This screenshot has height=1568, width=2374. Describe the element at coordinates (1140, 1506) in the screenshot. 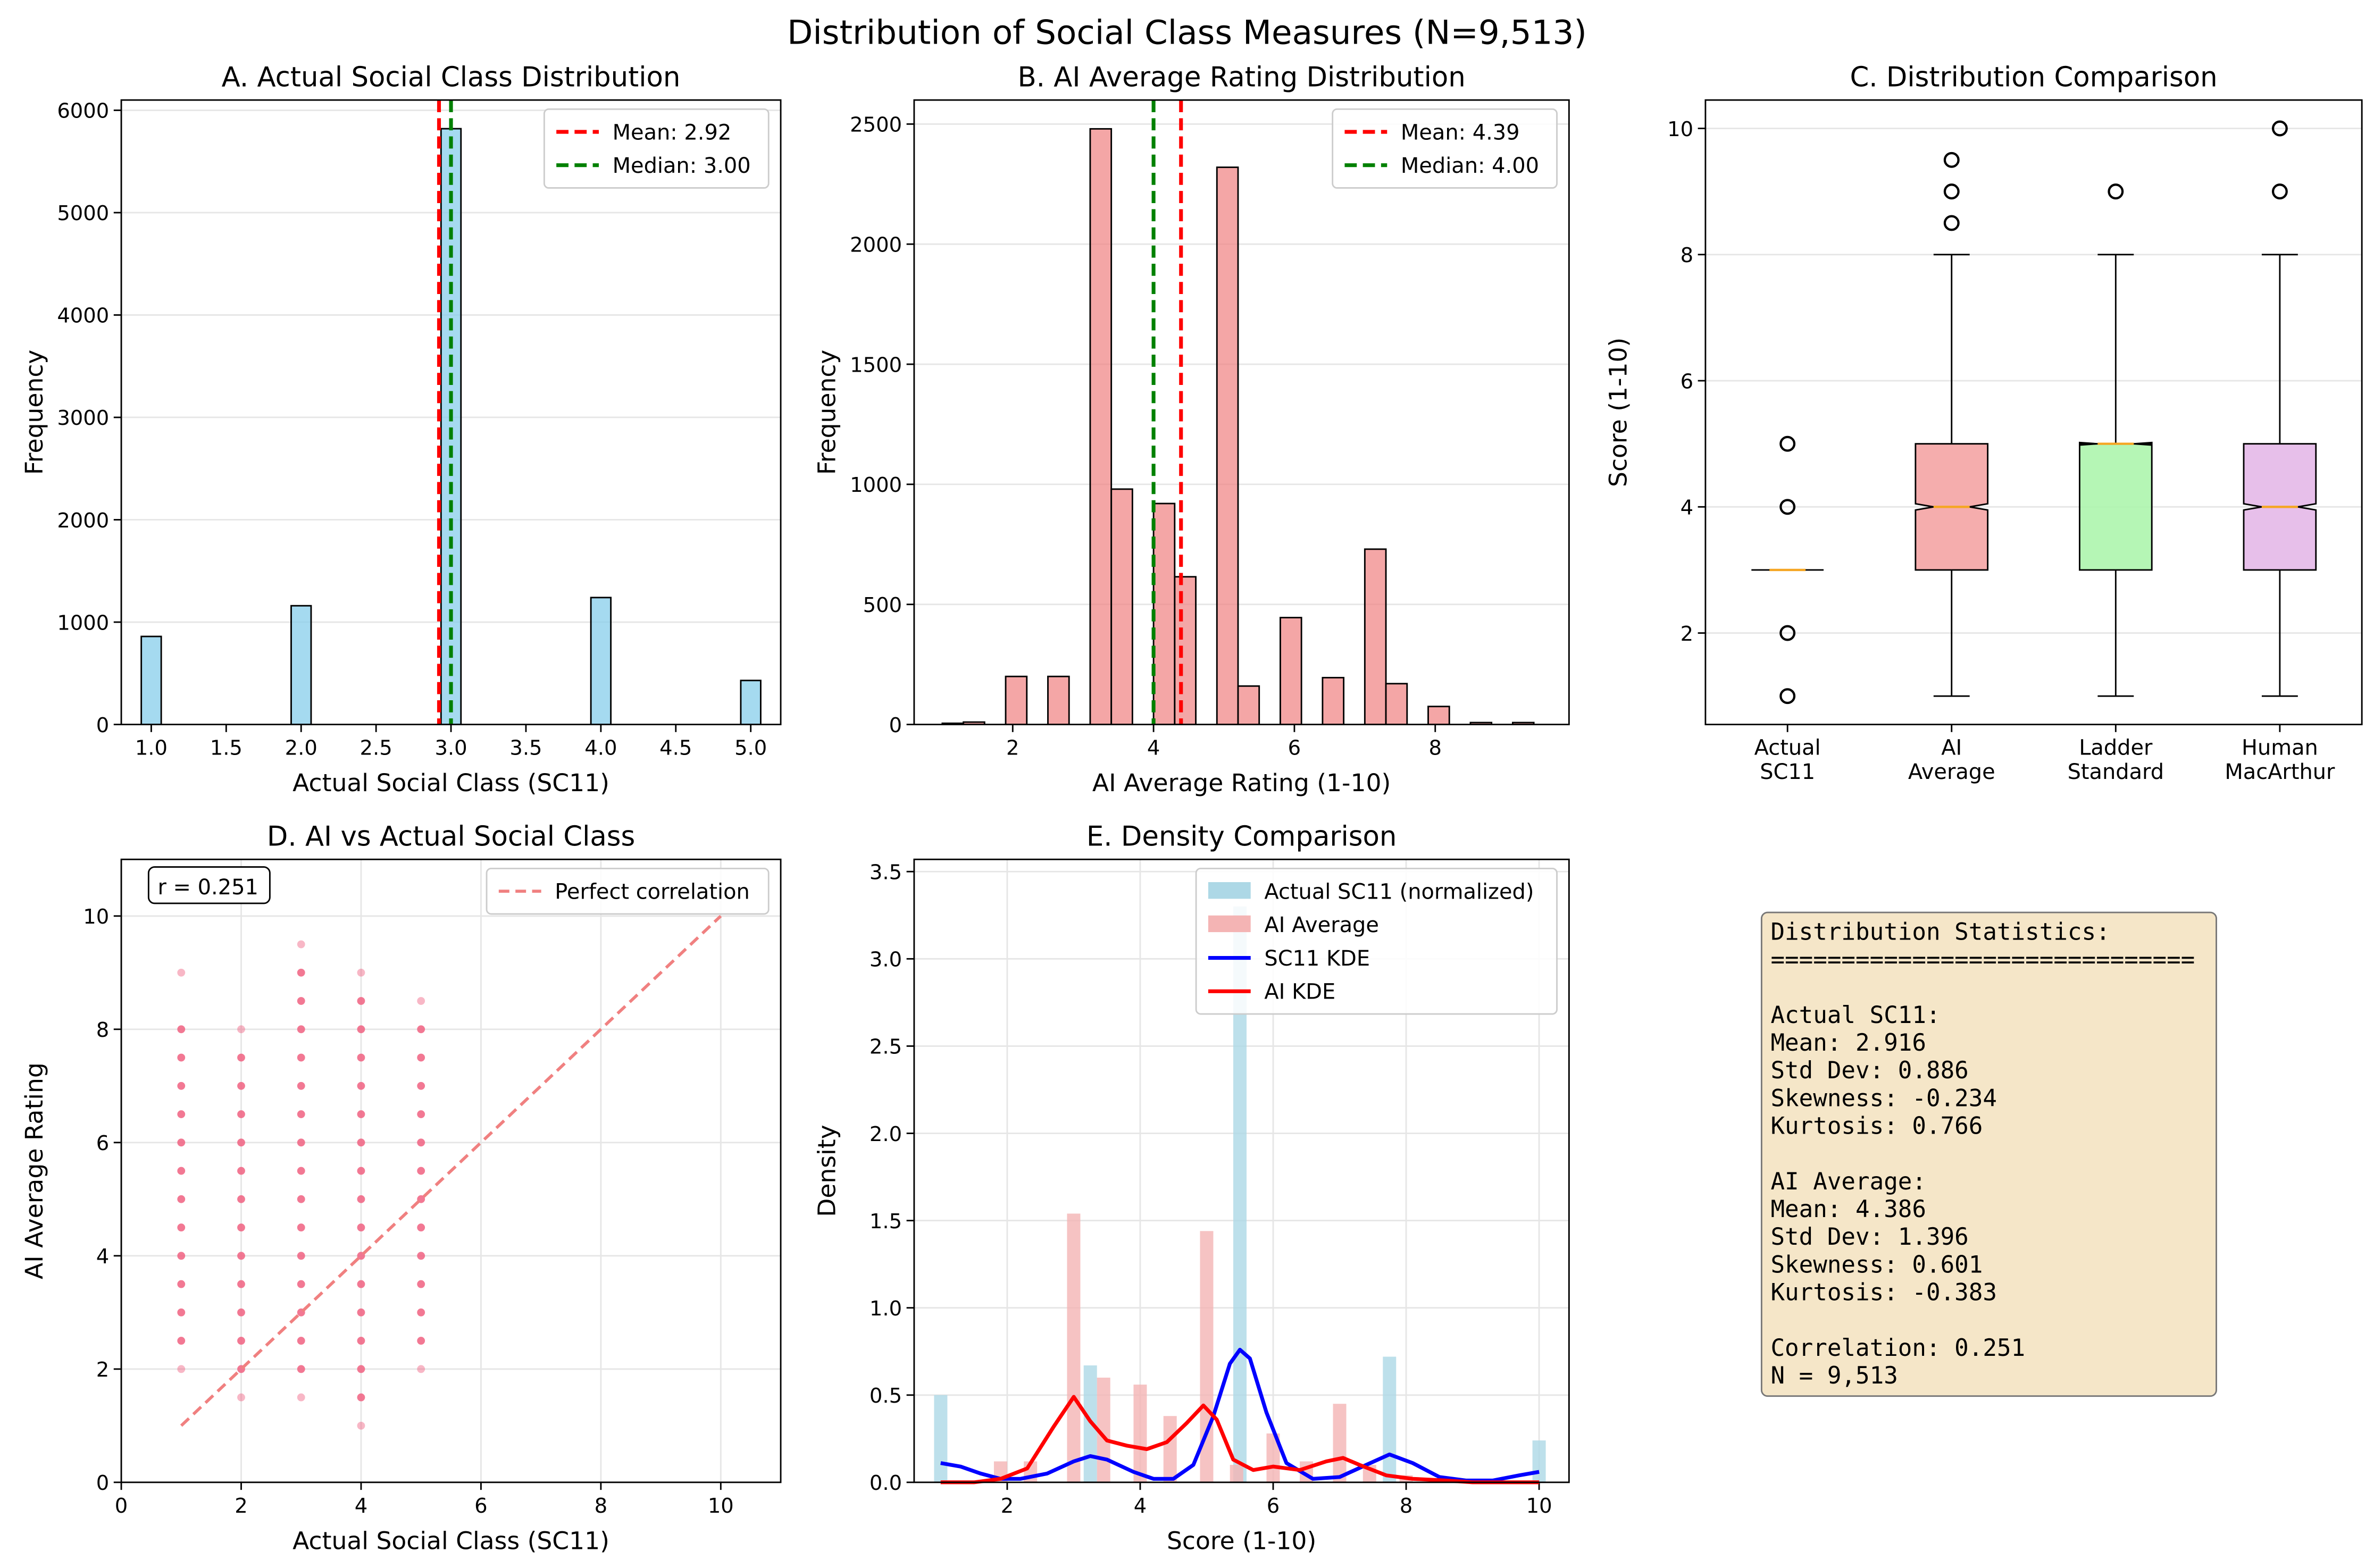

I see `x-tick-label-E: 4` at that location.